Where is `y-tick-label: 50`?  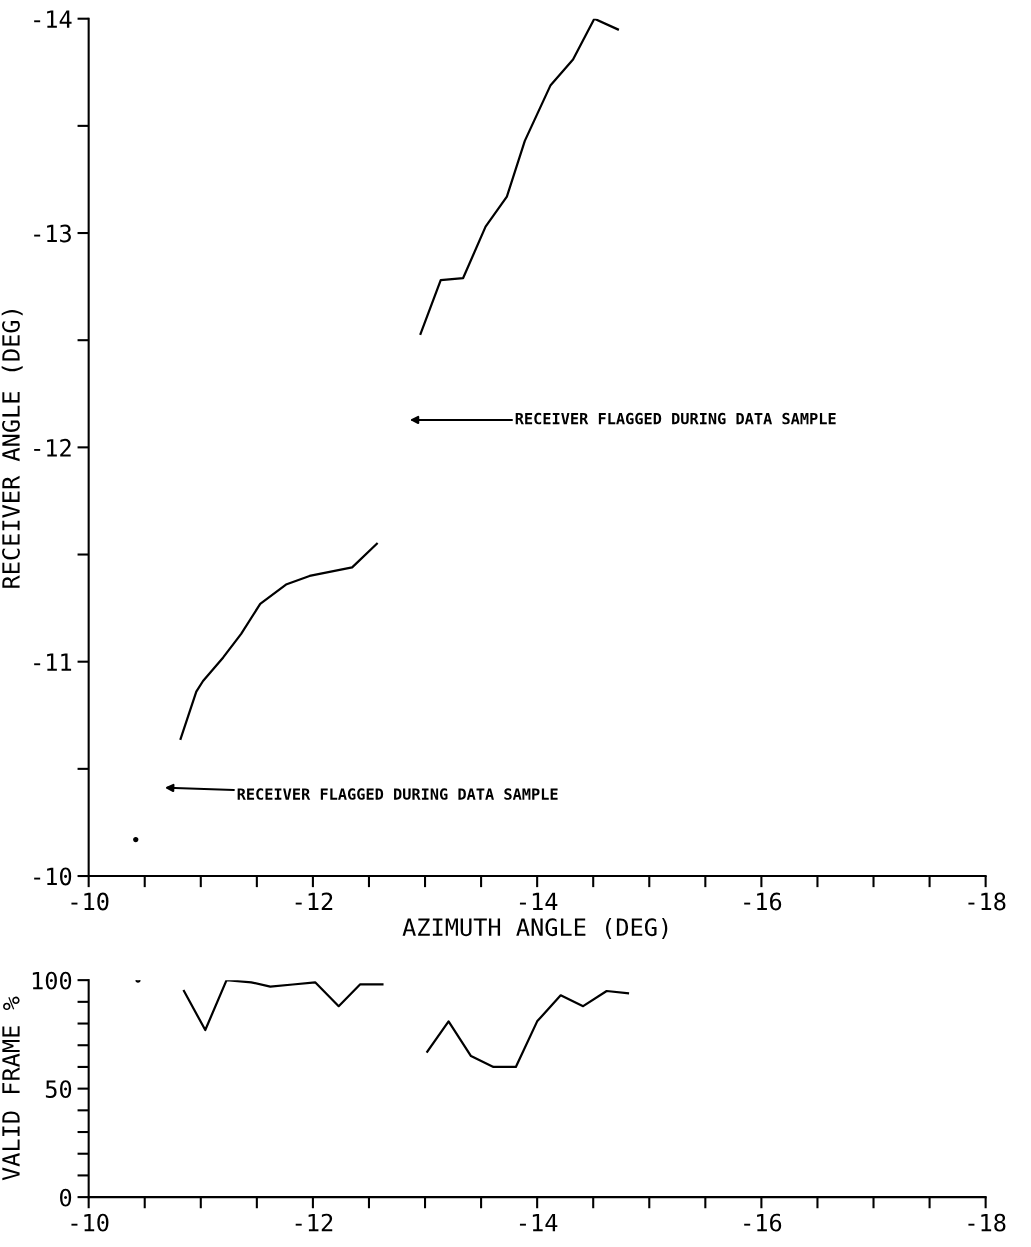
y-tick-label: 50 is located at coordinates (58, 1089).